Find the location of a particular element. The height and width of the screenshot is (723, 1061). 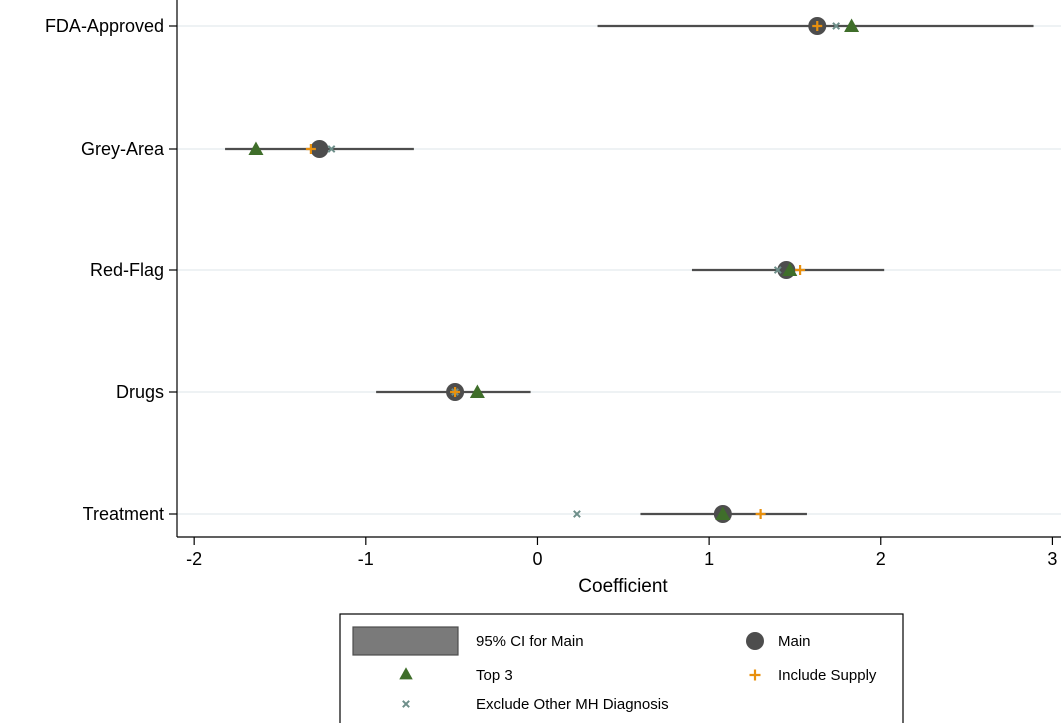

legend-key-x is located at coordinates (406, 704).